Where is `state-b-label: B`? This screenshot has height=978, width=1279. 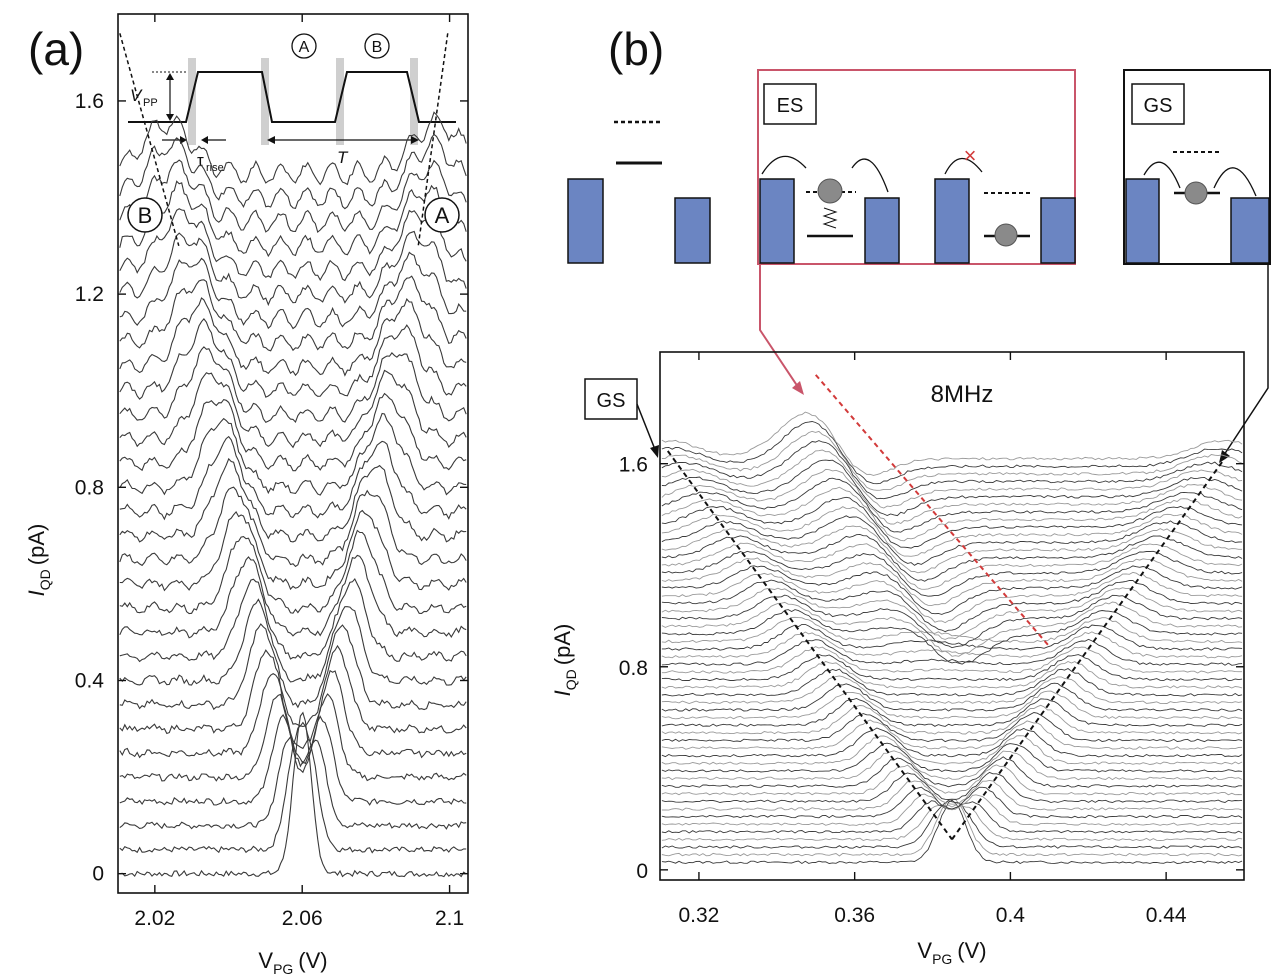 state-b-label: B is located at coordinates (377, 47).